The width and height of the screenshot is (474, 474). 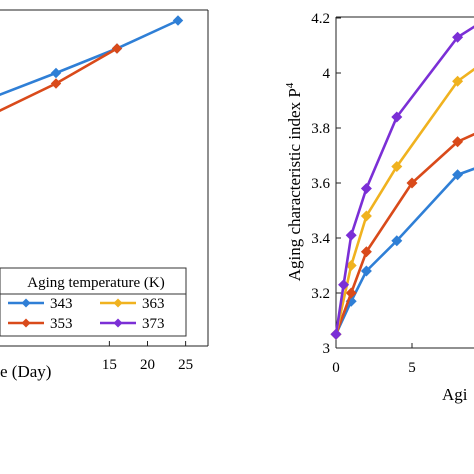 I want to click on left-series-group, so click(x=92, y=64).